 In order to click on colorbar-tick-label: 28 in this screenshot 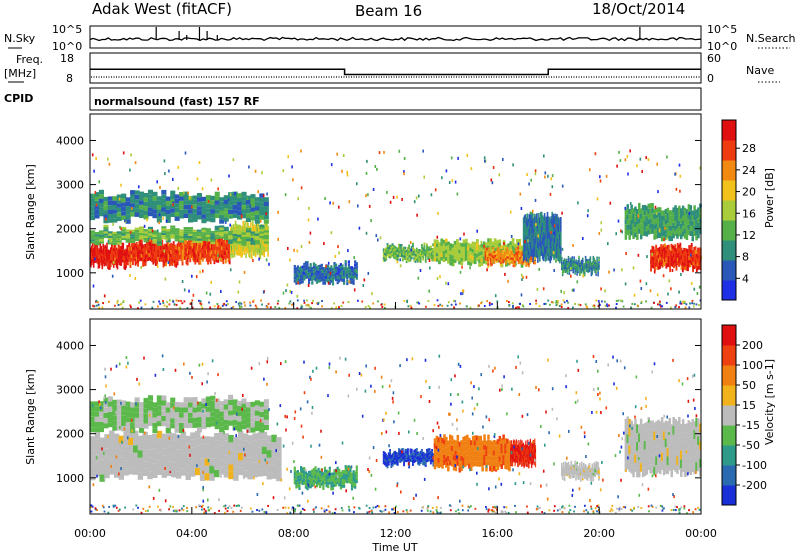, I will do `click(749, 148)`.